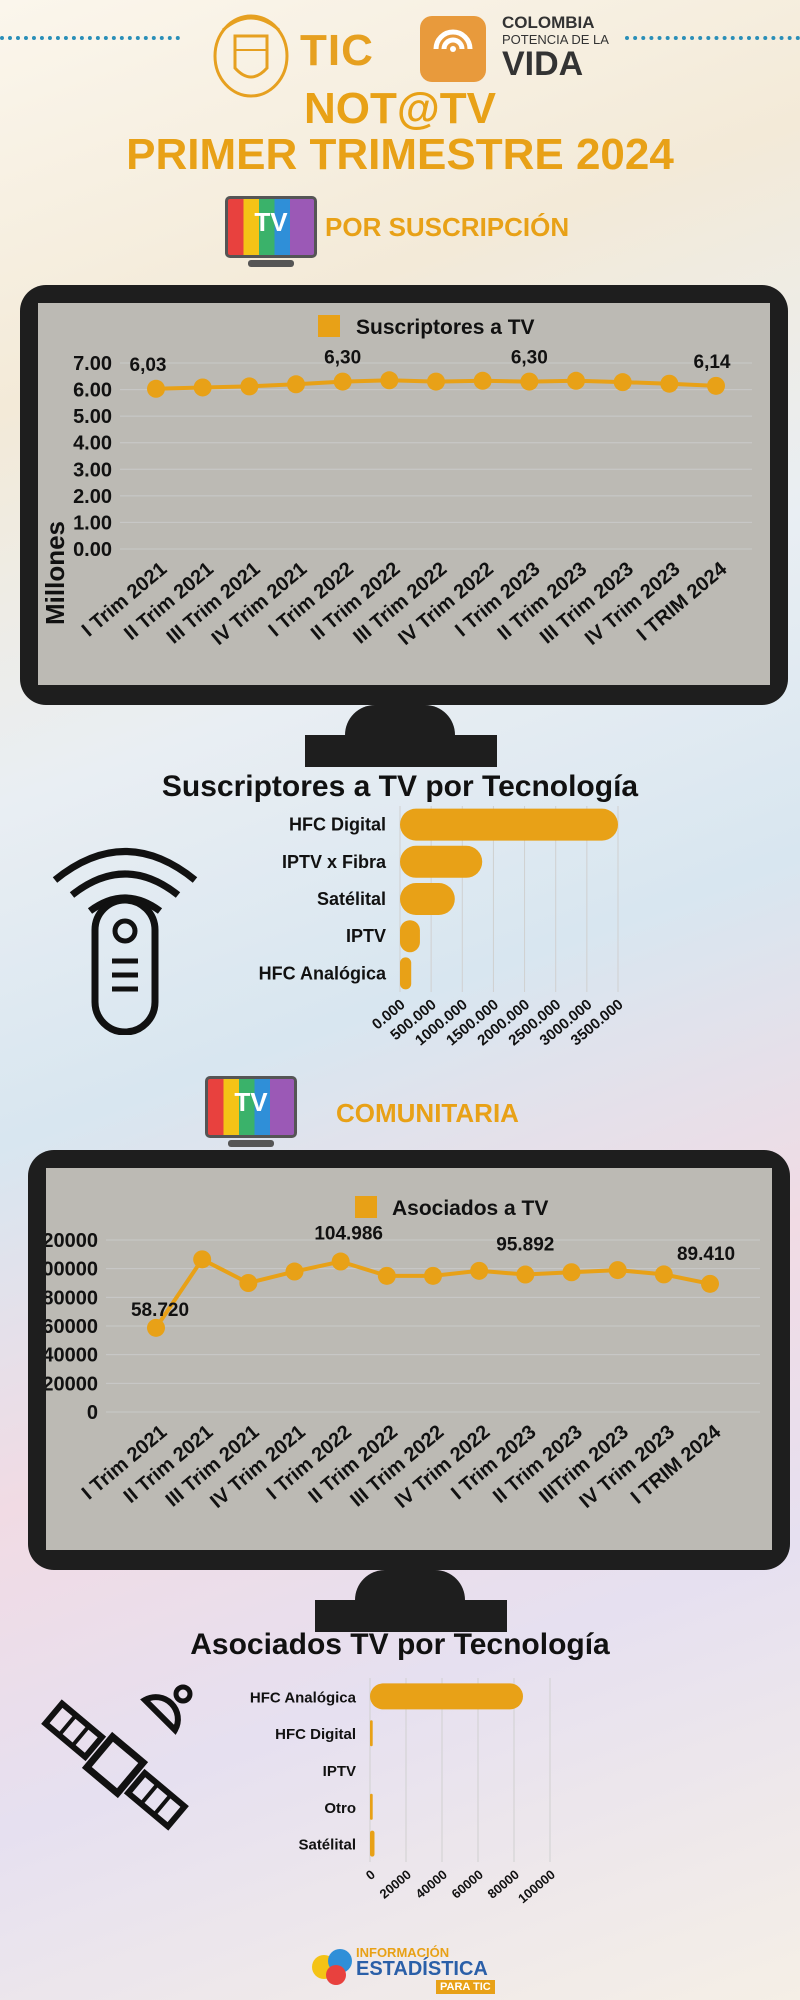 The height and width of the screenshot is (2000, 800). I want to click on bar-chart-title: Suscriptores a TV por Tecnología, so click(400, 786).